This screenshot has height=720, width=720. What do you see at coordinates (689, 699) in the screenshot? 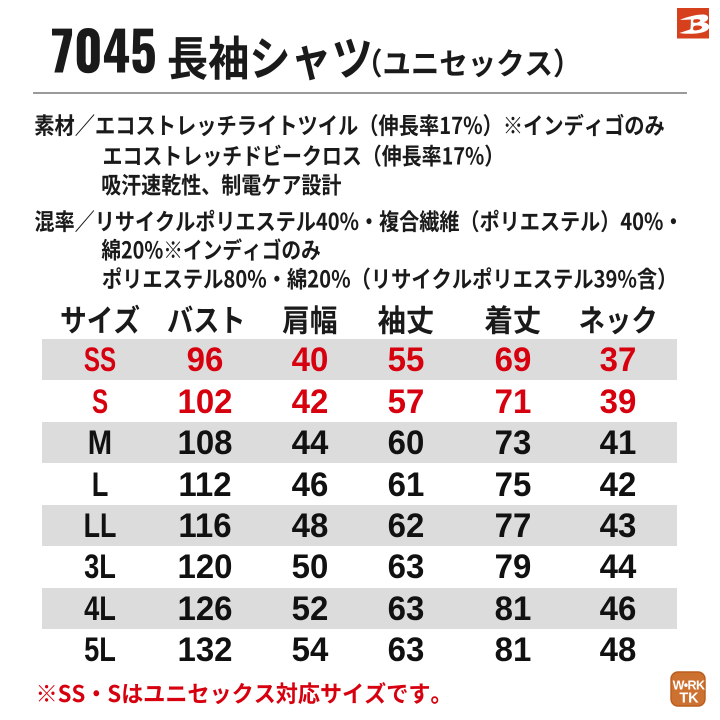
I see `svg-text: TK` at bounding box center [689, 699].